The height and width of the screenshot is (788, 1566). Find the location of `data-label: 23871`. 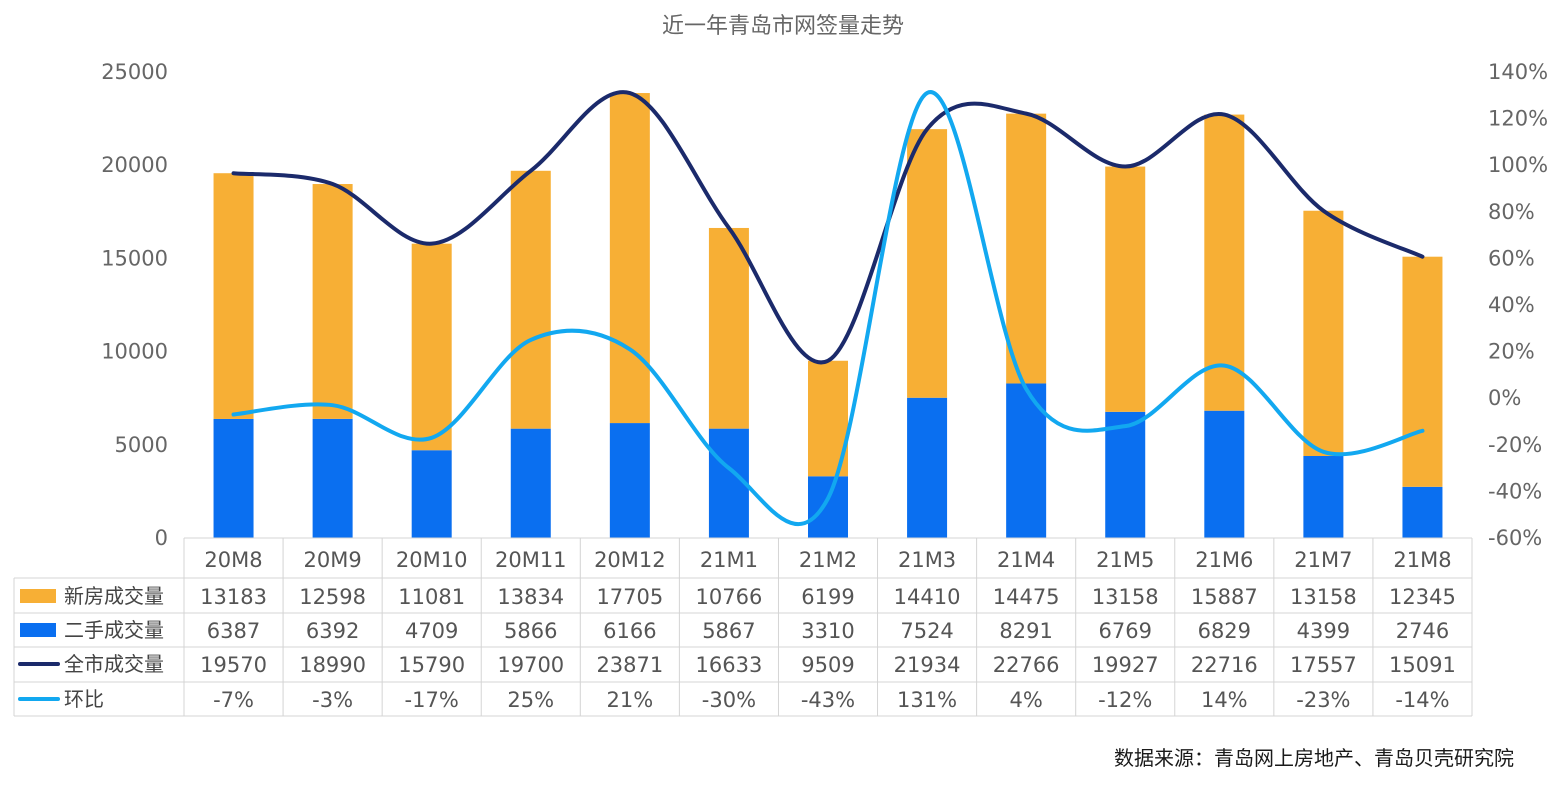

data-label: 23871 is located at coordinates (629, 665).